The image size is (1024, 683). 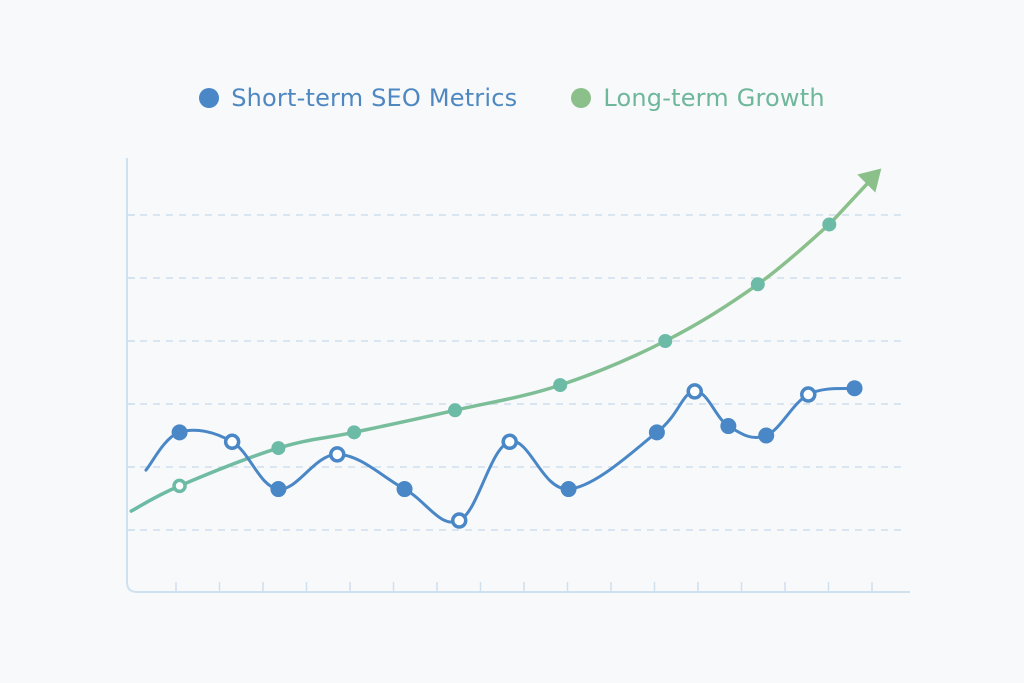 What do you see at coordinates (849, 203) in the screenshot?
I see `trend-arrow-shaft` at bounding box center [849, 203].